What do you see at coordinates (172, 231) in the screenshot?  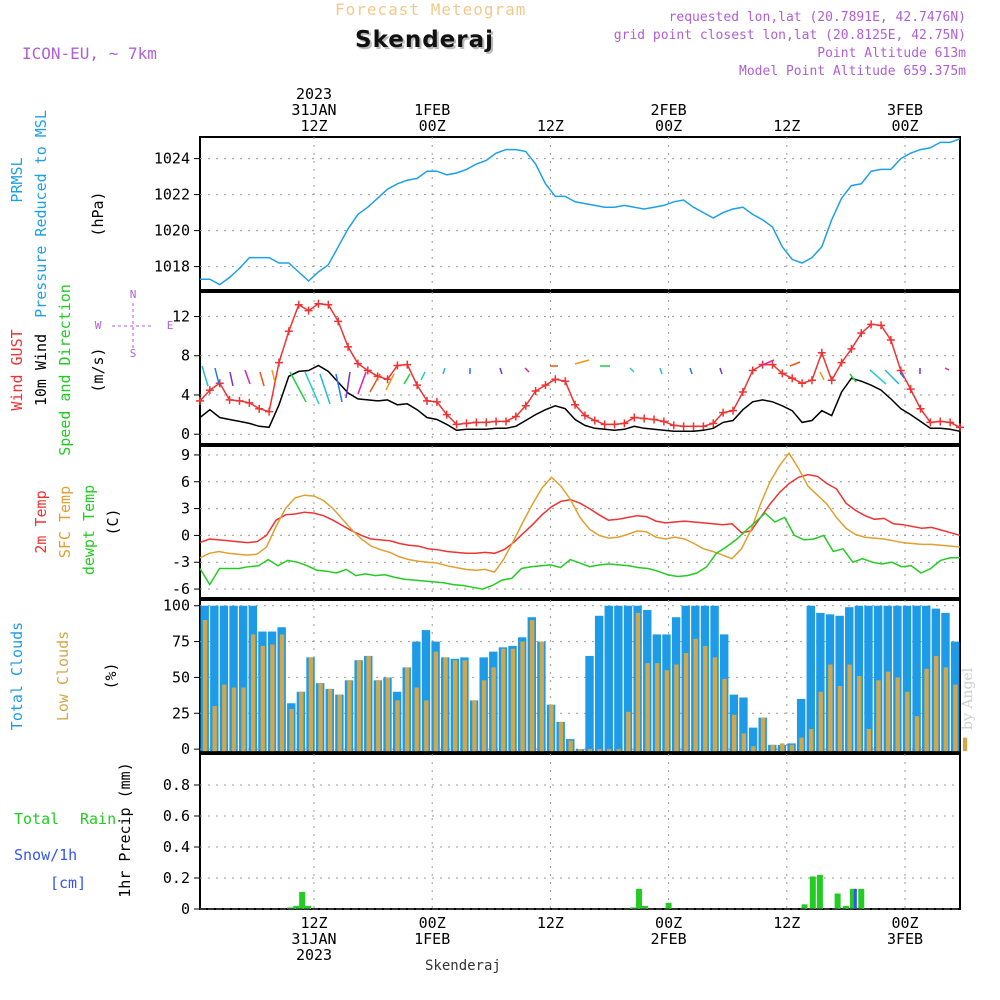 I see `pressure-ytick-label: 1020` at bounding box center [172, 231].